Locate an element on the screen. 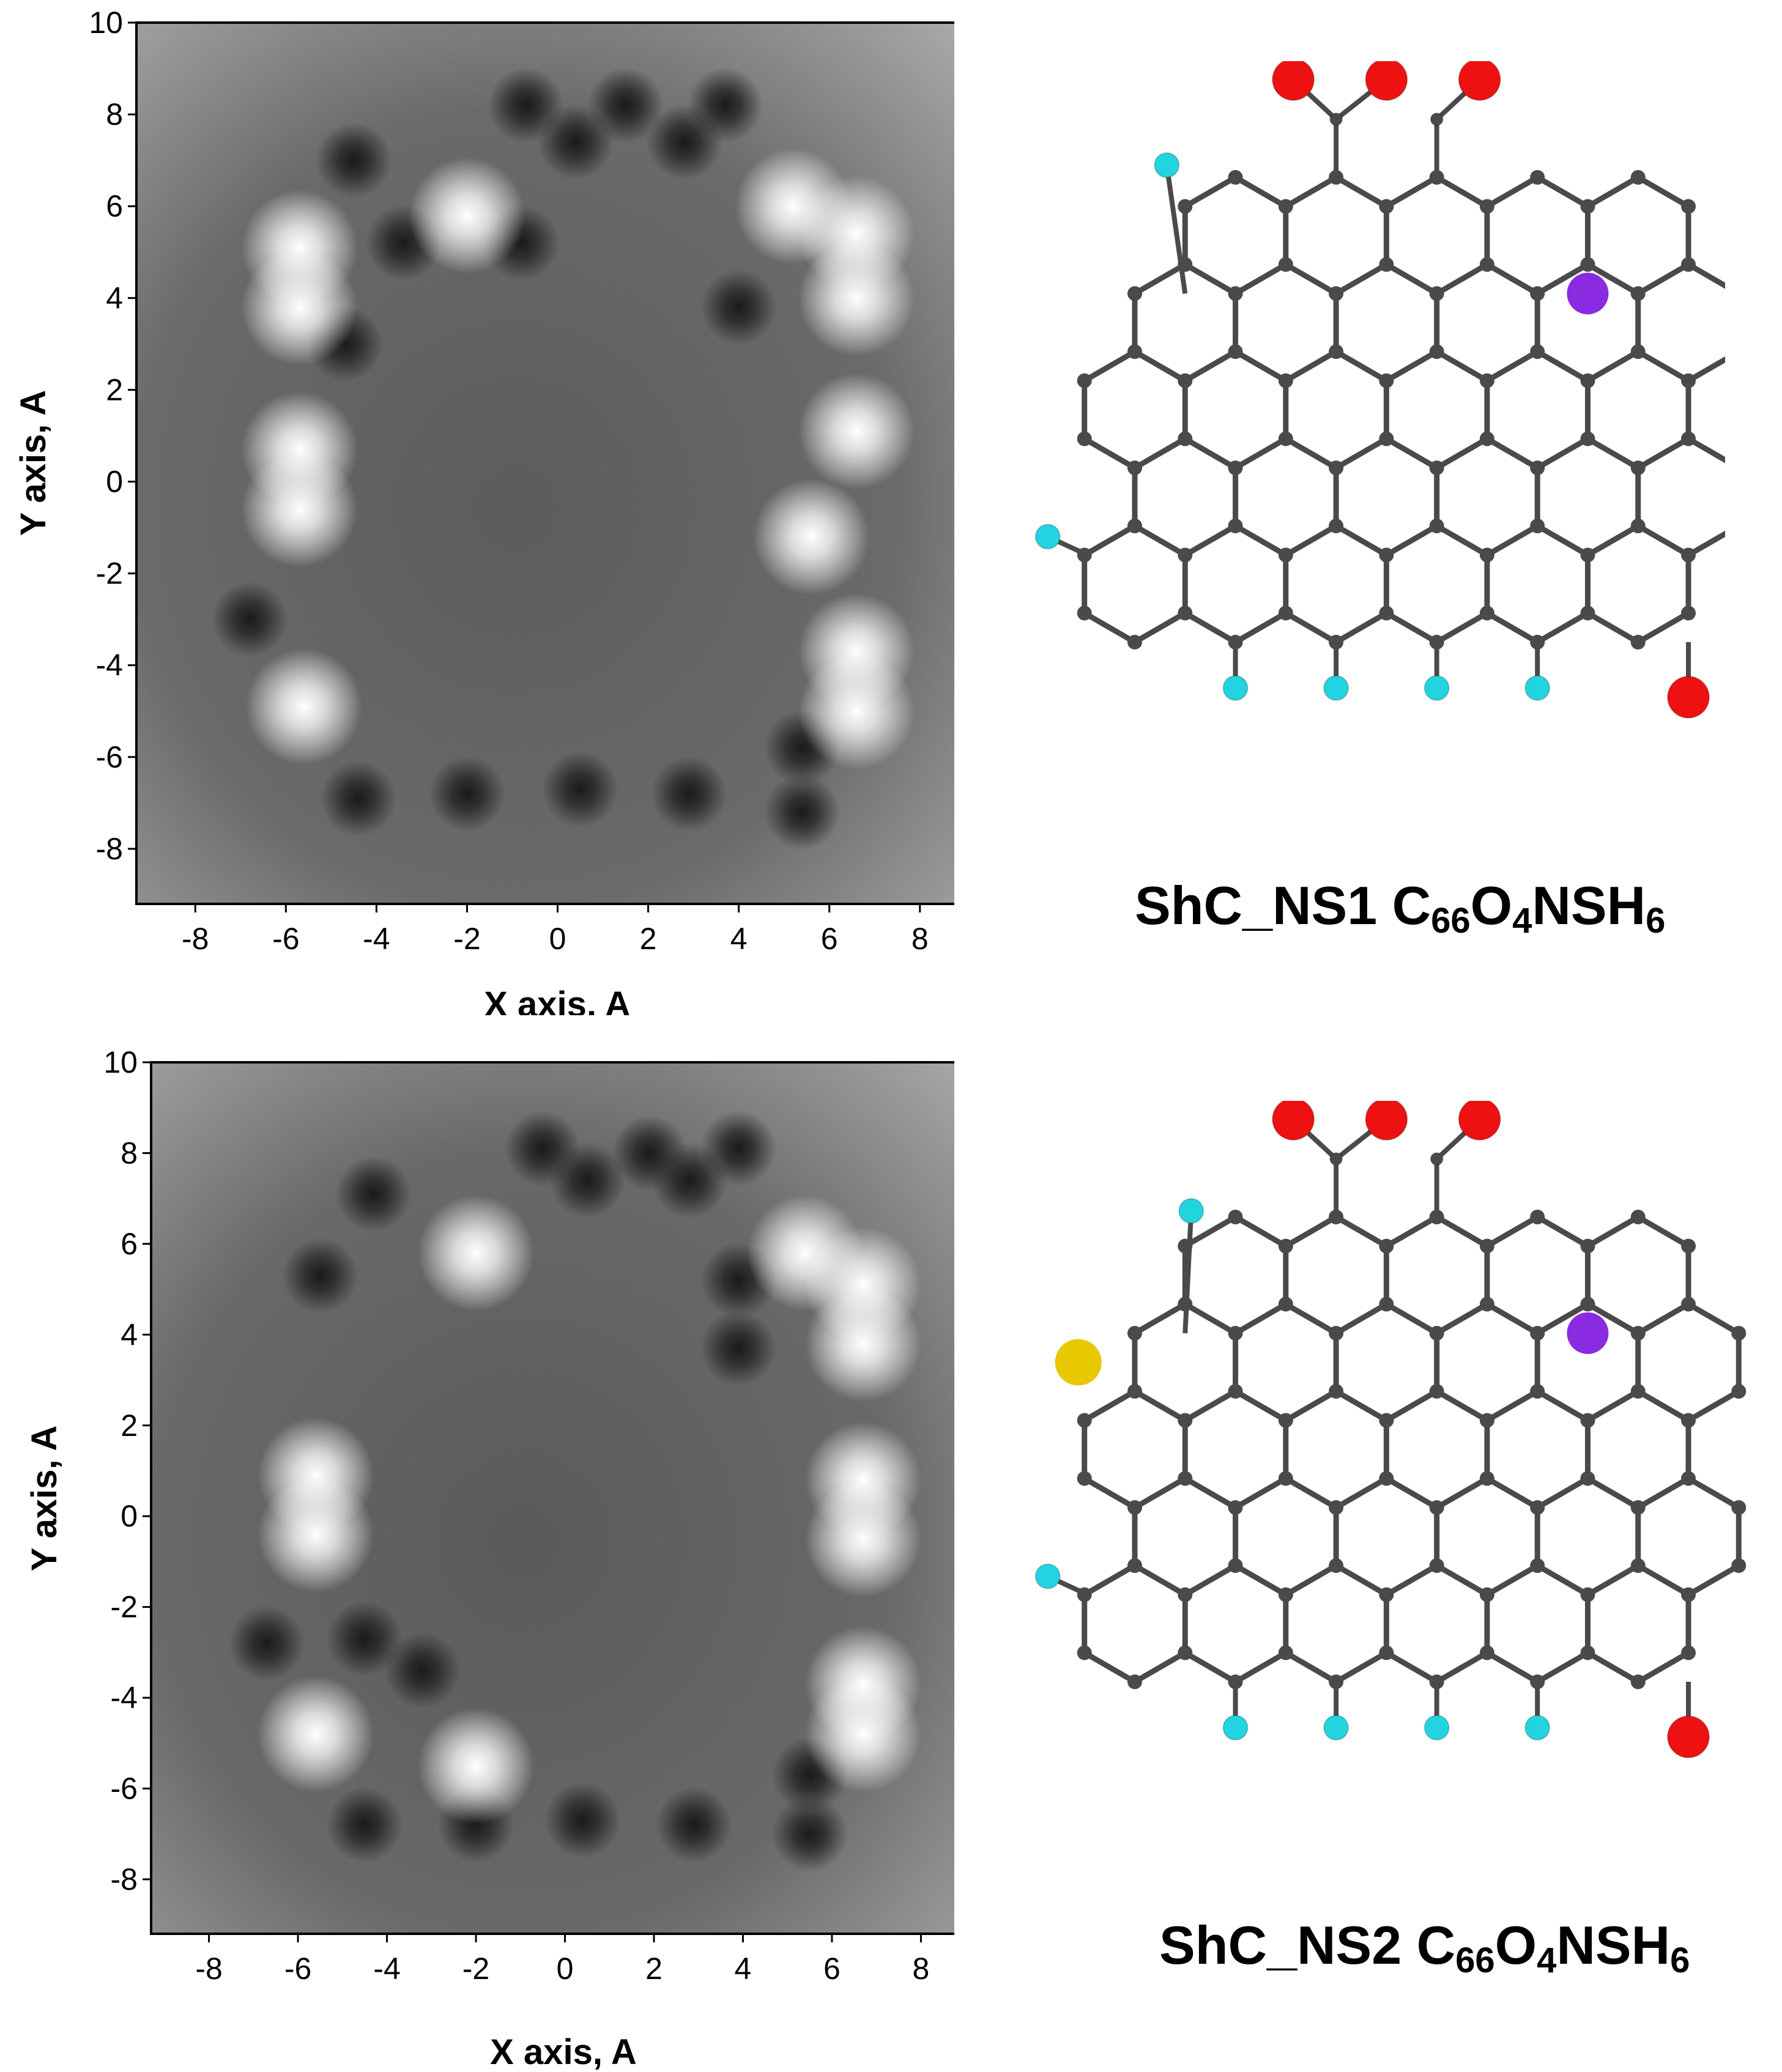 The height and width of the screenshot is (2072, 1782). caption-sub-c: 66 is located at coordinates (1451, 921).